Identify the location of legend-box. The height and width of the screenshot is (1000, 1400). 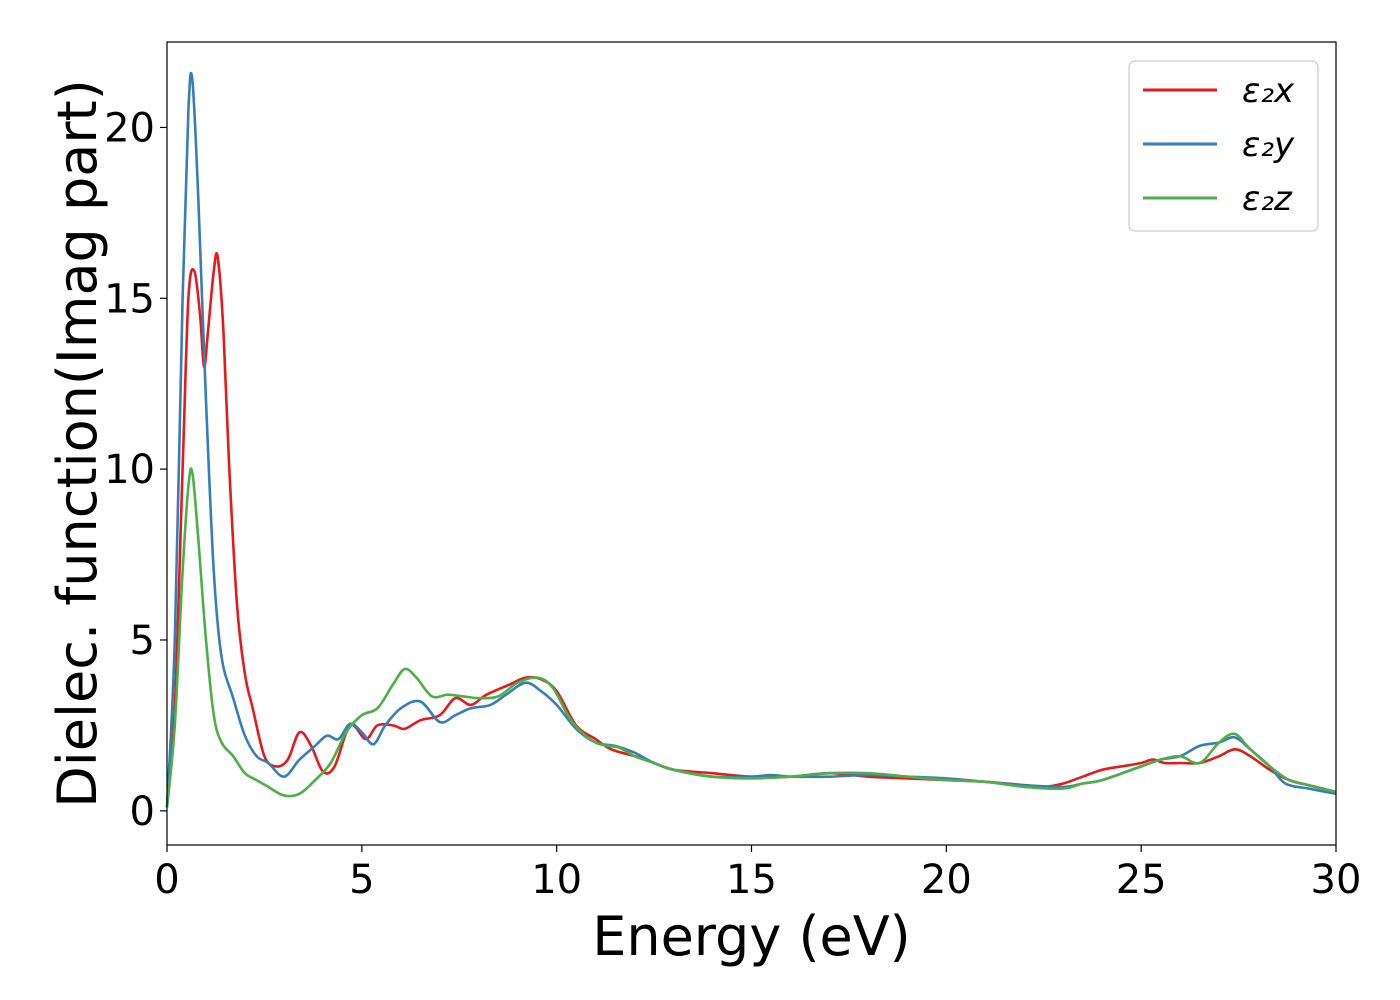
(1223, 146).